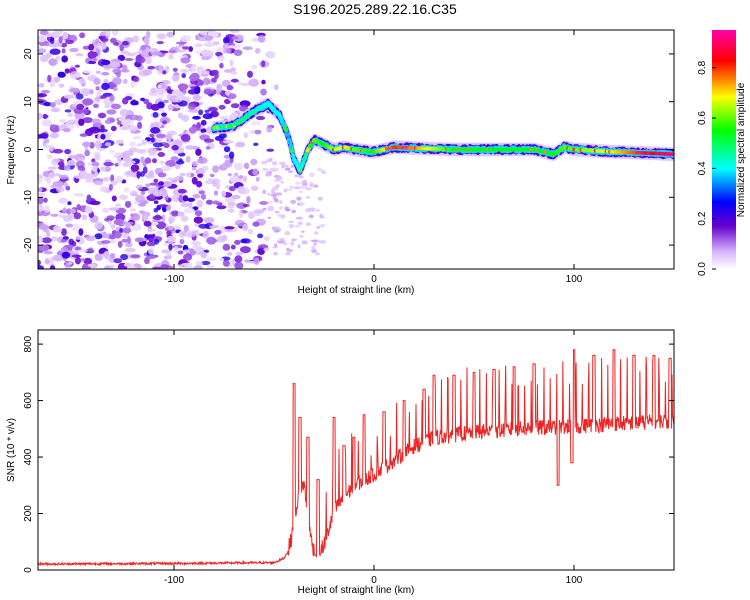 The image size is (750, 600). I want to click on y-tick-label: 600, so click(28, 400).